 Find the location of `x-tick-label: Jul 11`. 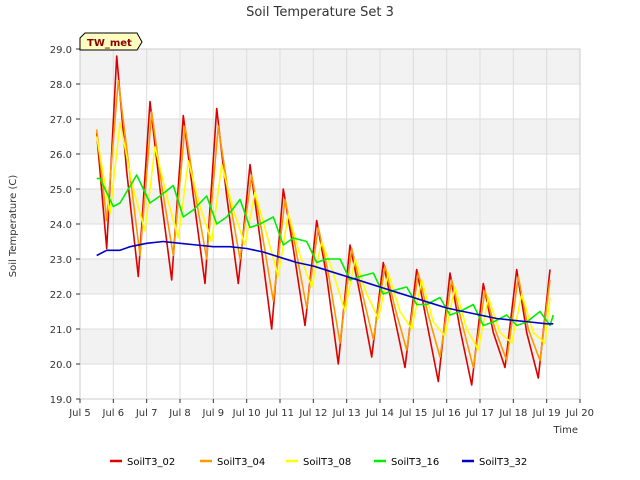

x-tick-label: Jul 11 is located at coordinates (279, 413).